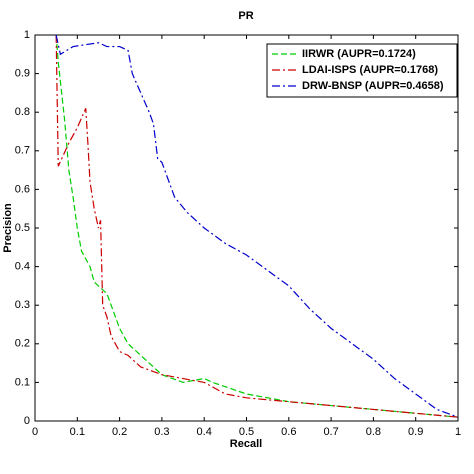 Image resolution: width=474 pixels, height=474 pixels. What do you see at coordinates (373, 432) in the screenshot?
I see `x-tick-label: 0.8` at bounding box center [373, 432].